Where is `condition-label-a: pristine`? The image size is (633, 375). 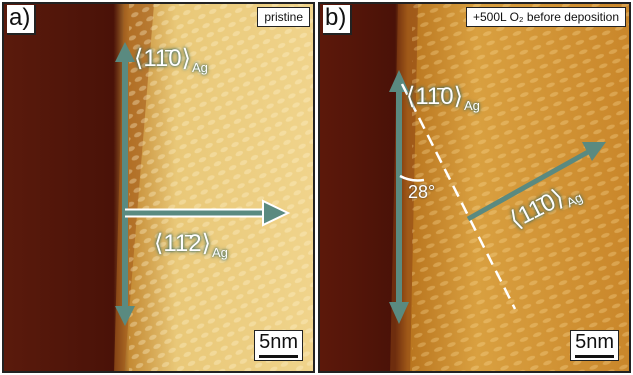
condition-label-a: pristine is located at coordinates (283, 17).